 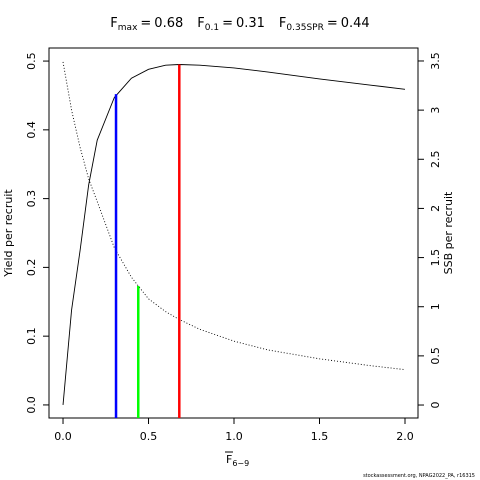 I want to click on title-subscript: max, so click(x=128, y=28).